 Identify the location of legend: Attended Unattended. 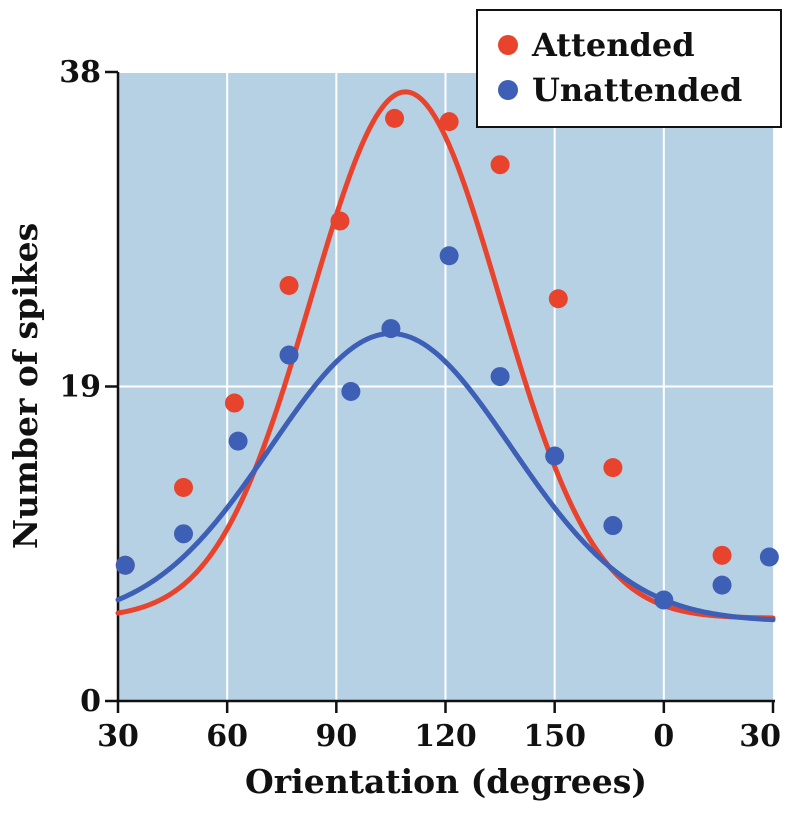
(629, 68).